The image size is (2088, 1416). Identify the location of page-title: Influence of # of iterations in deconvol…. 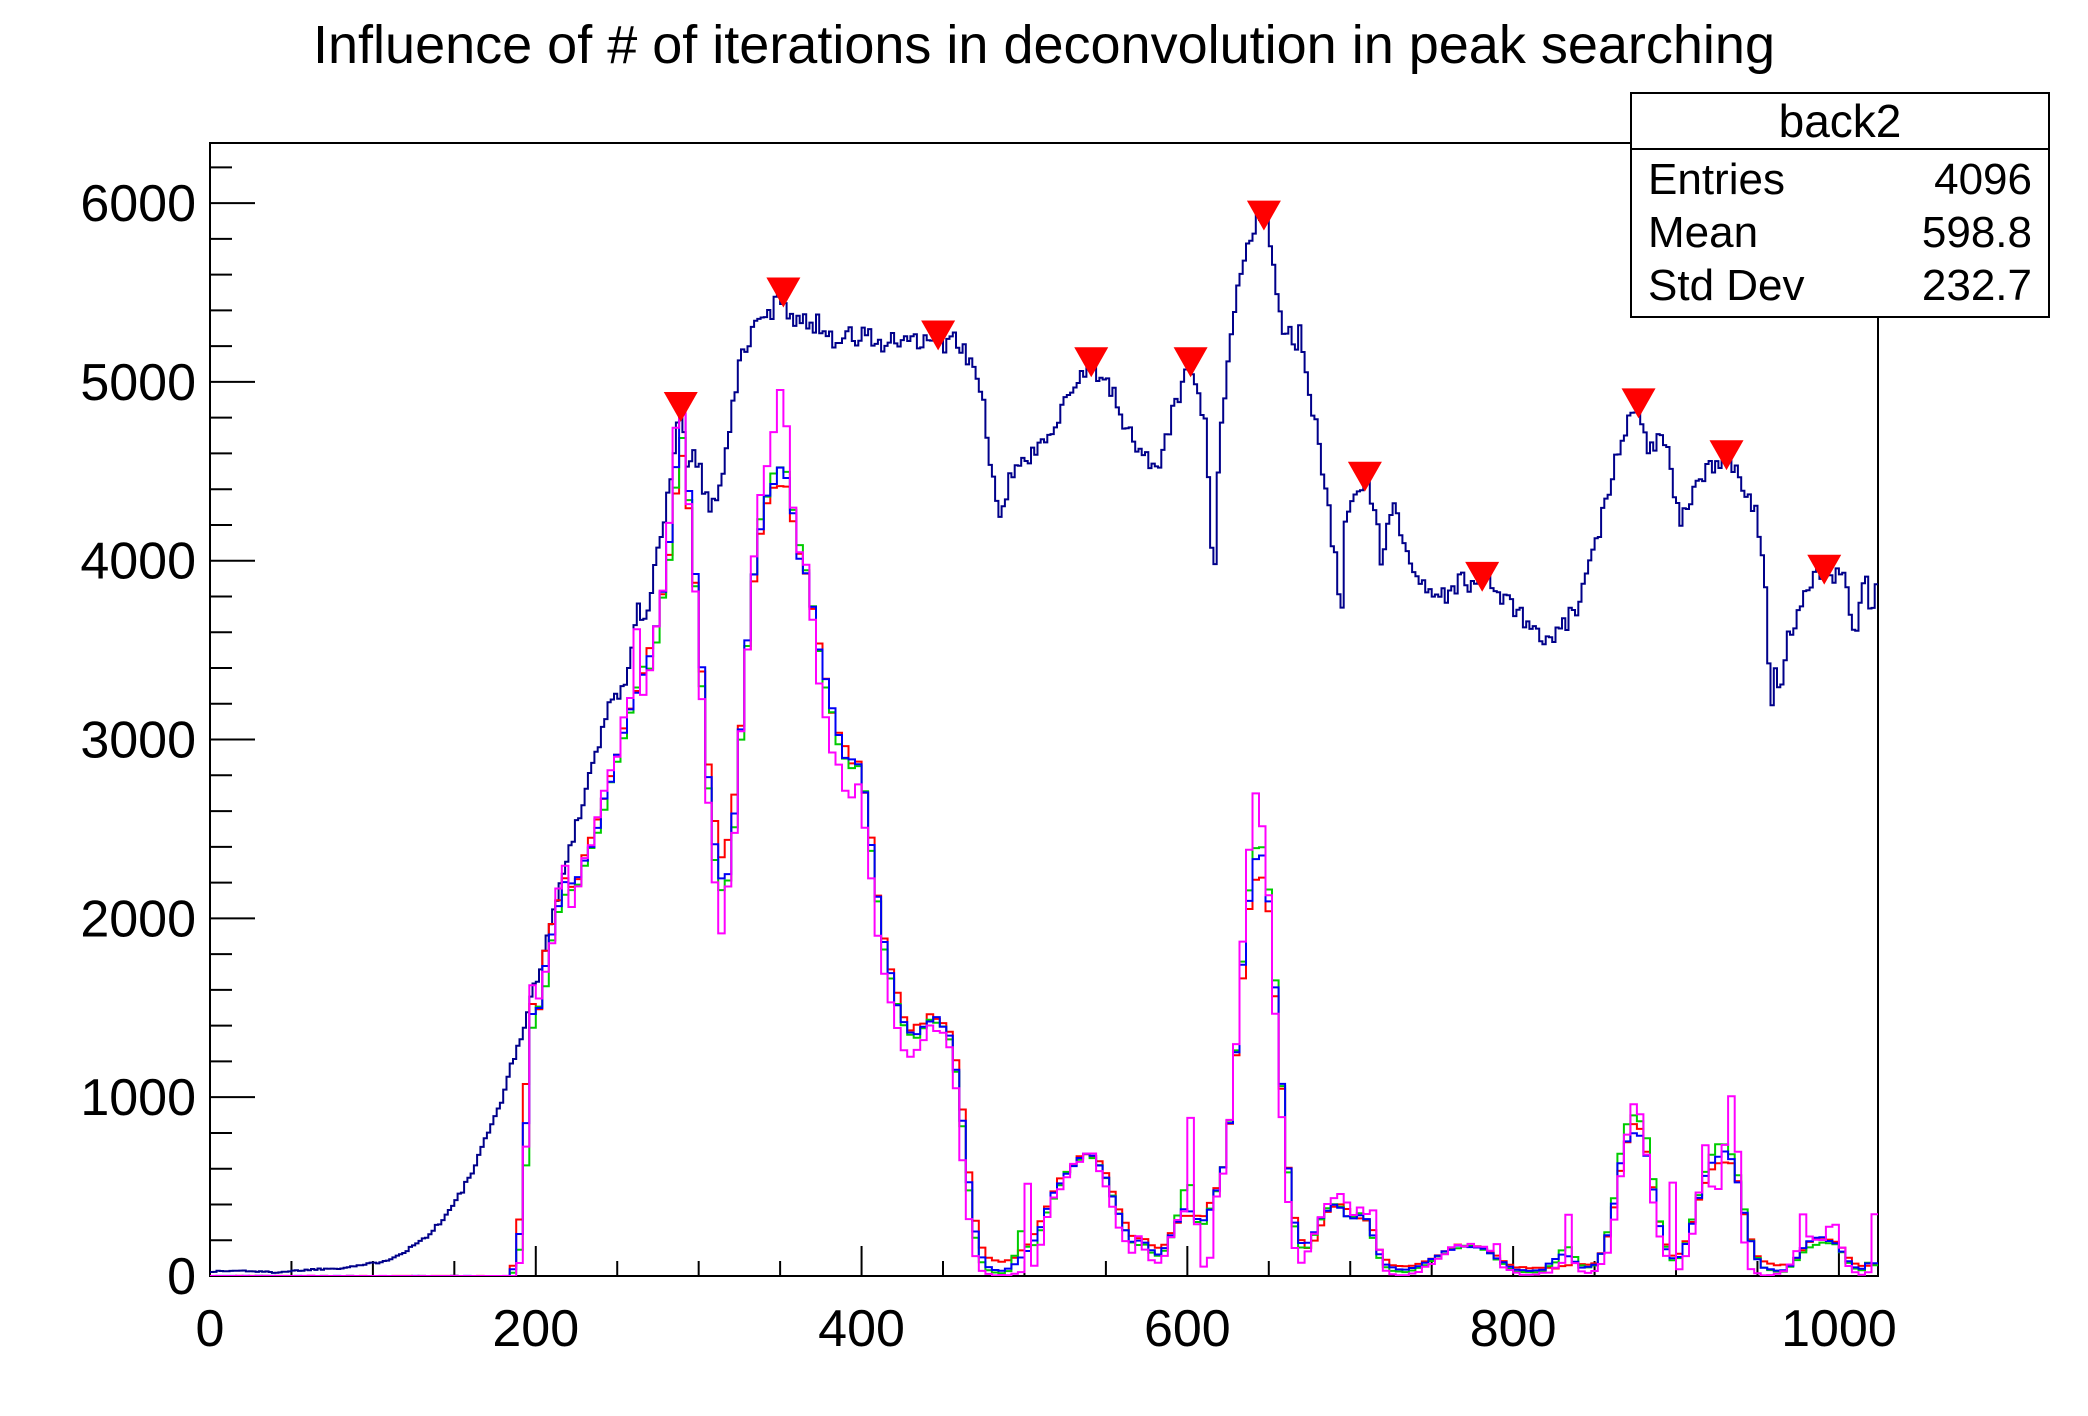
(1044, 45).